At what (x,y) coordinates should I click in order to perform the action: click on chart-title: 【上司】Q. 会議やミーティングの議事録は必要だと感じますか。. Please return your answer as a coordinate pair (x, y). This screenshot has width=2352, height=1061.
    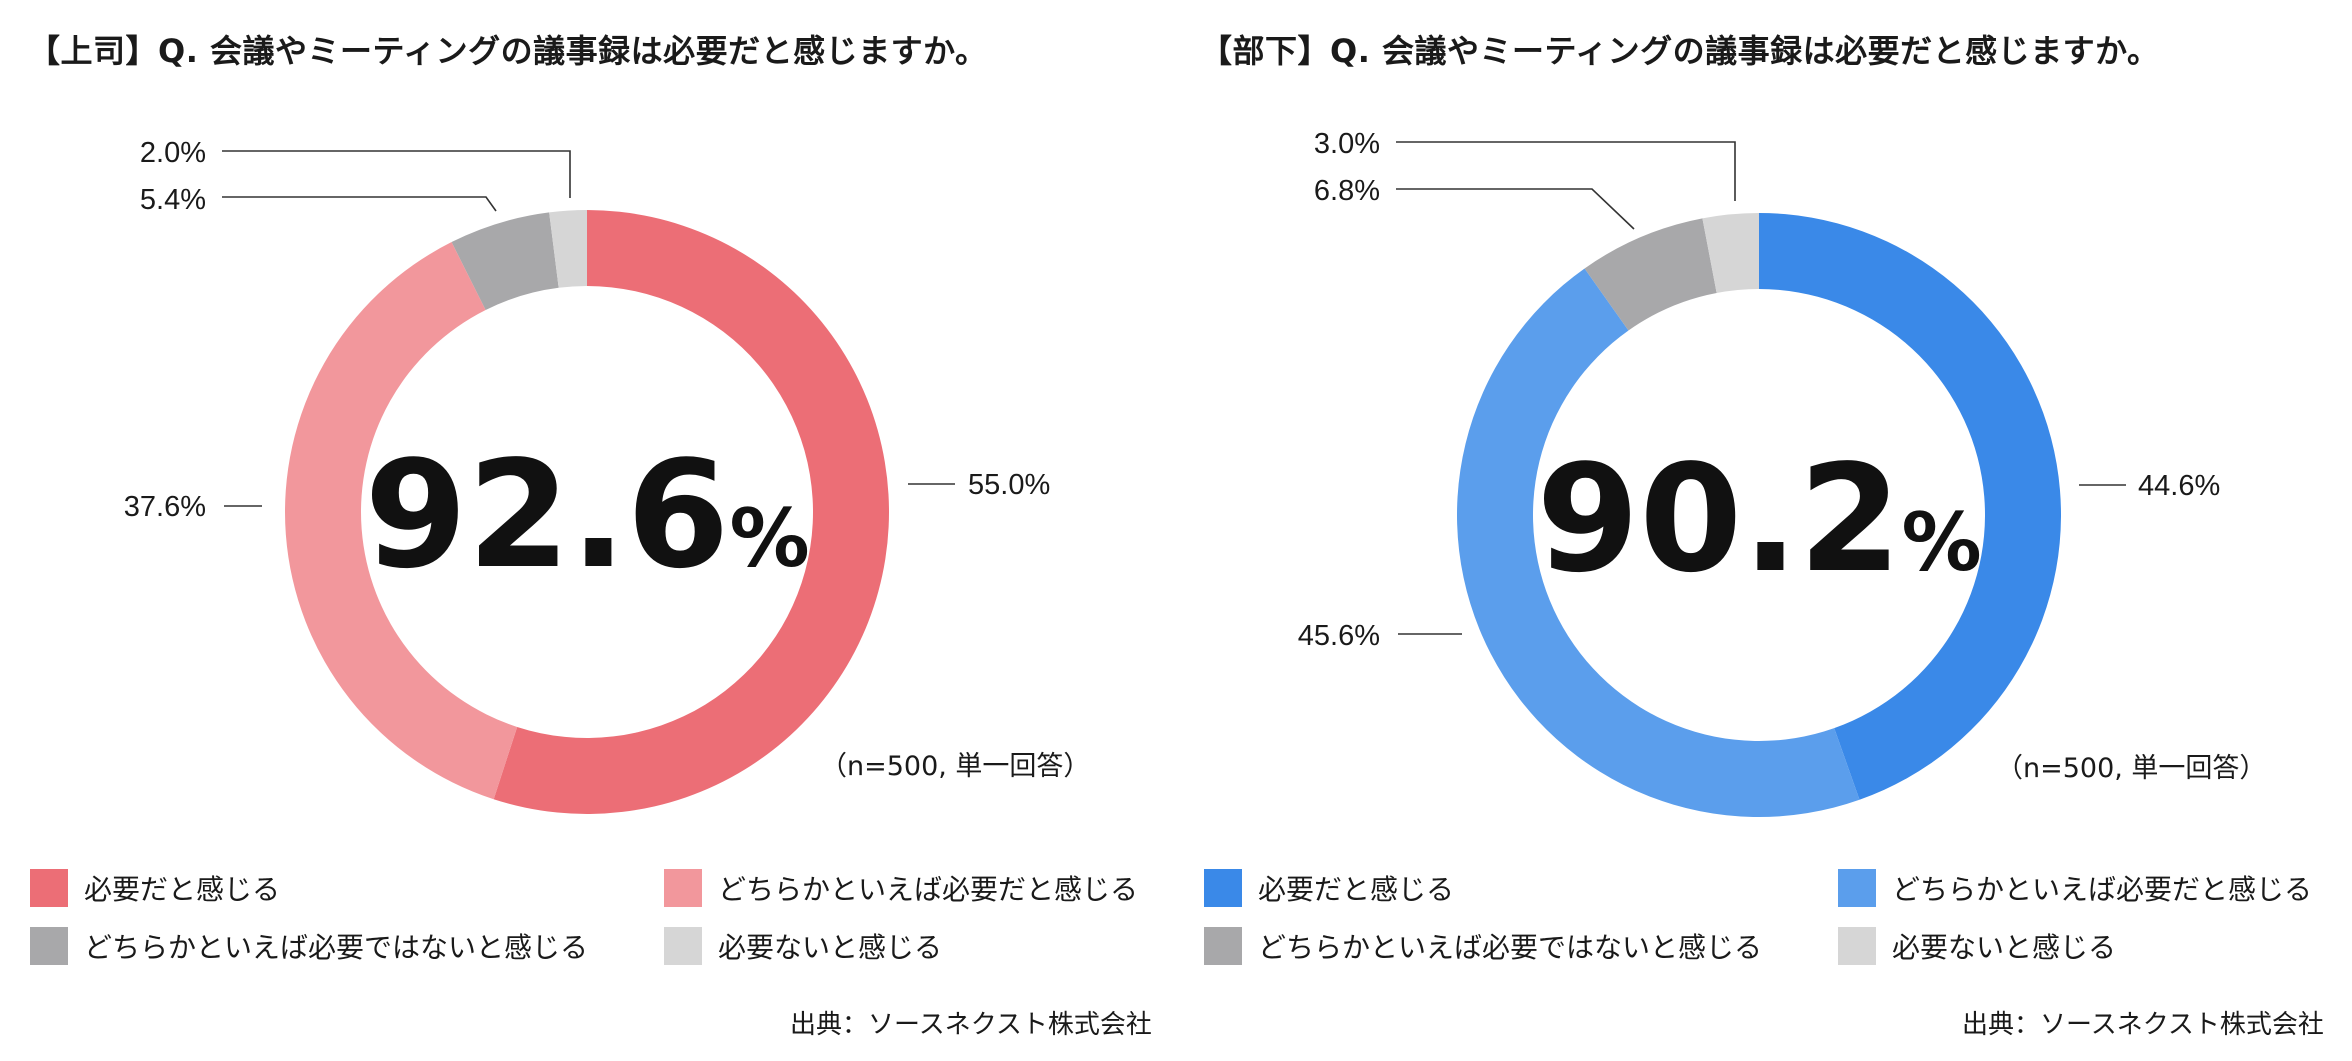
    Looking at the image, I should click on (508, 51).